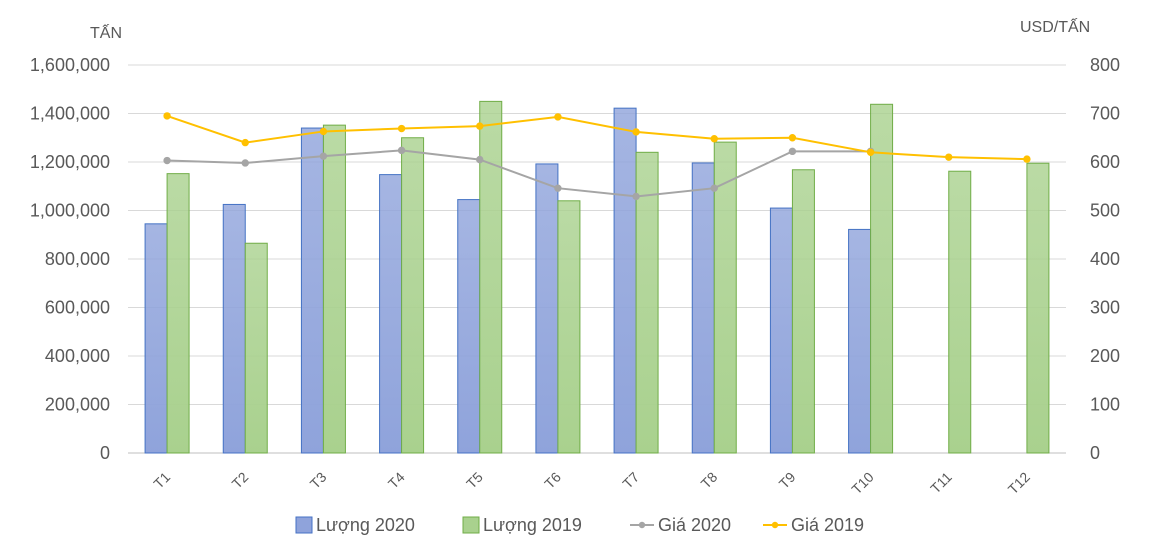 The width and height of the screenshot is (1170, 551). What do you see at coordinates (161, 480) in the screenshot?
I see `x-tick-label: T1` at bounding box center [161, 480].